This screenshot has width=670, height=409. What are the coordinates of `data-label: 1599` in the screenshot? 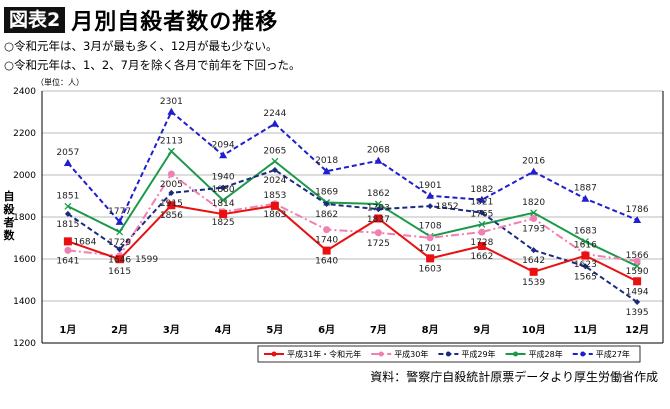 It's located at (146, 260).